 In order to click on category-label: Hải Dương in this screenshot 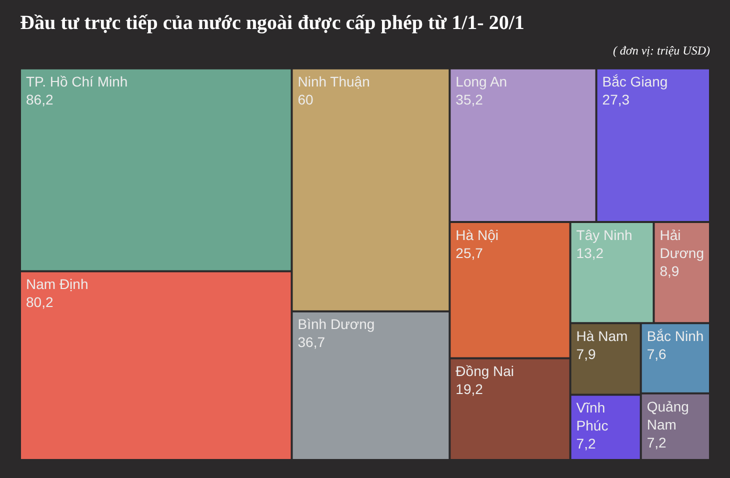, I will do `click(682, 243)`.